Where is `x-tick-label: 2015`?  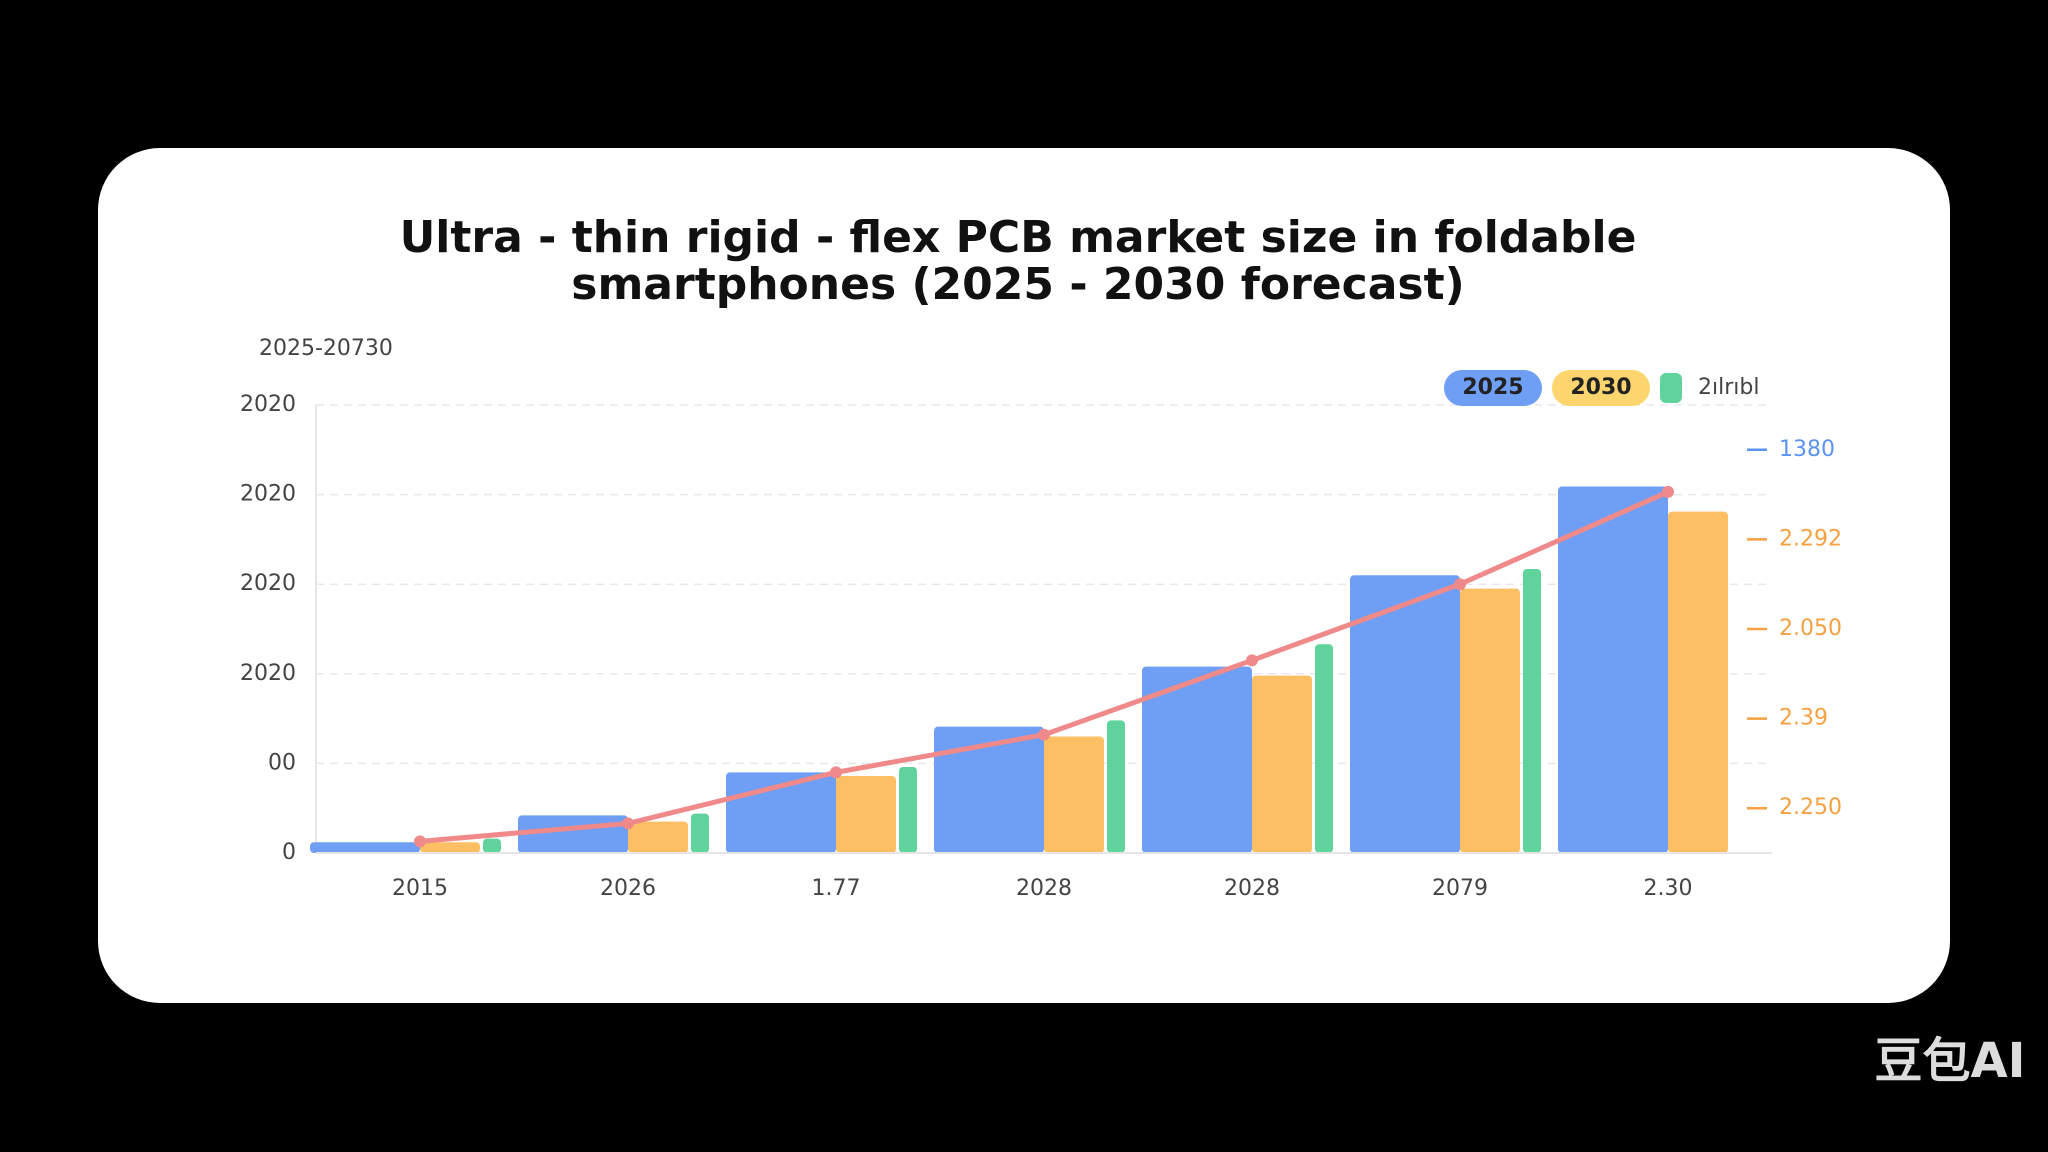 x-tick-label: 2015 is located at coordinates (420, 888).